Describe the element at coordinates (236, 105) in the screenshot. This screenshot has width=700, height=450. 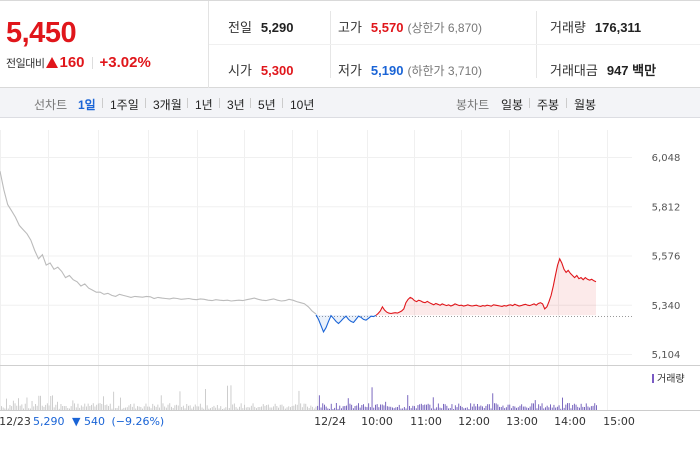
I see `period-3year: 3년` at that location.